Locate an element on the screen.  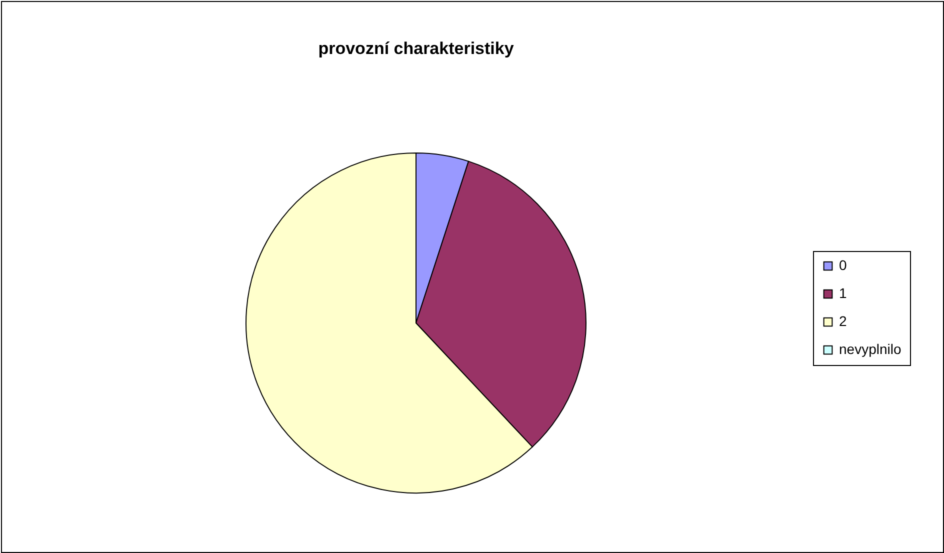
legend-label: 1 is located at coordinates (843, 293).